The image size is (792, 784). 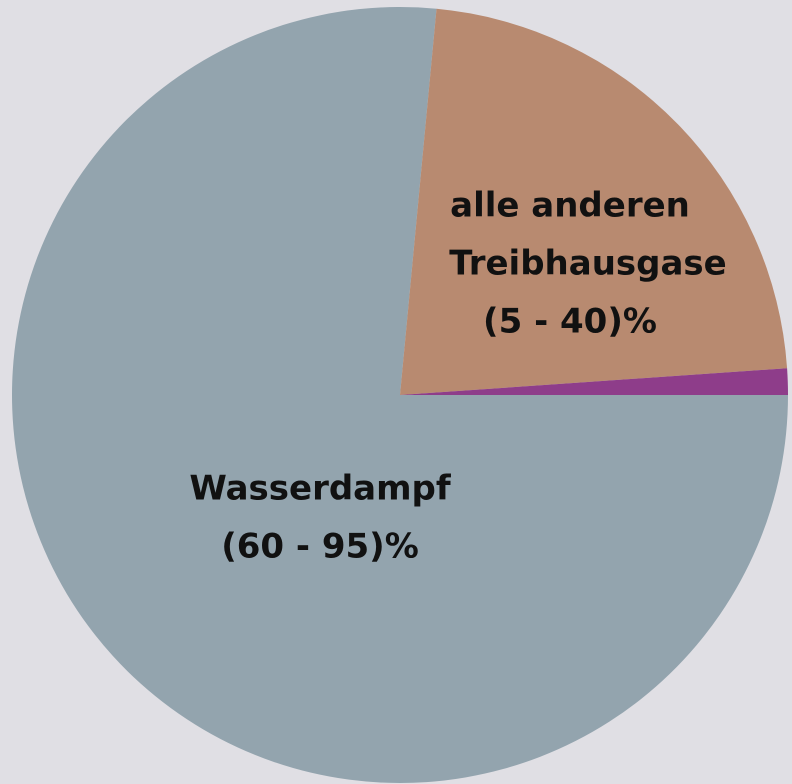 What do you see at coordinates (594, 381) in the screenshot?
I see `pie-slice` at bounding box center [594, 381].